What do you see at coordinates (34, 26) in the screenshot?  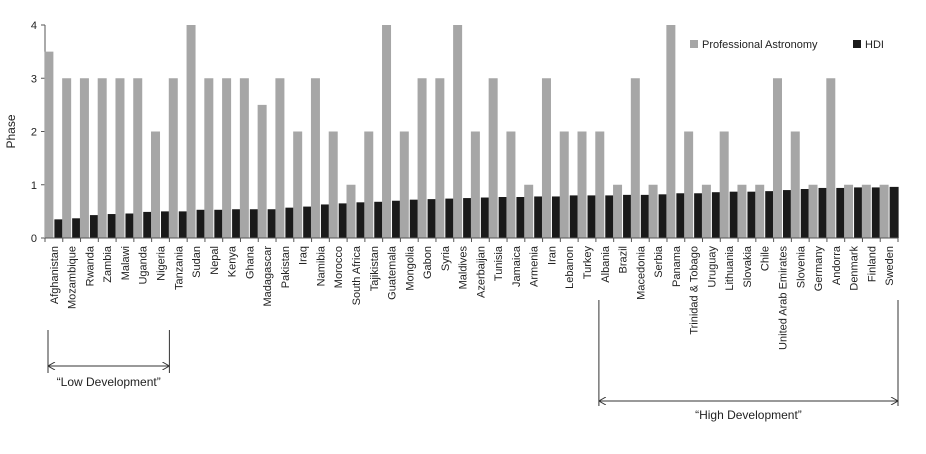 I see `y-tick-label: 4` at bounding box center [34, 26].